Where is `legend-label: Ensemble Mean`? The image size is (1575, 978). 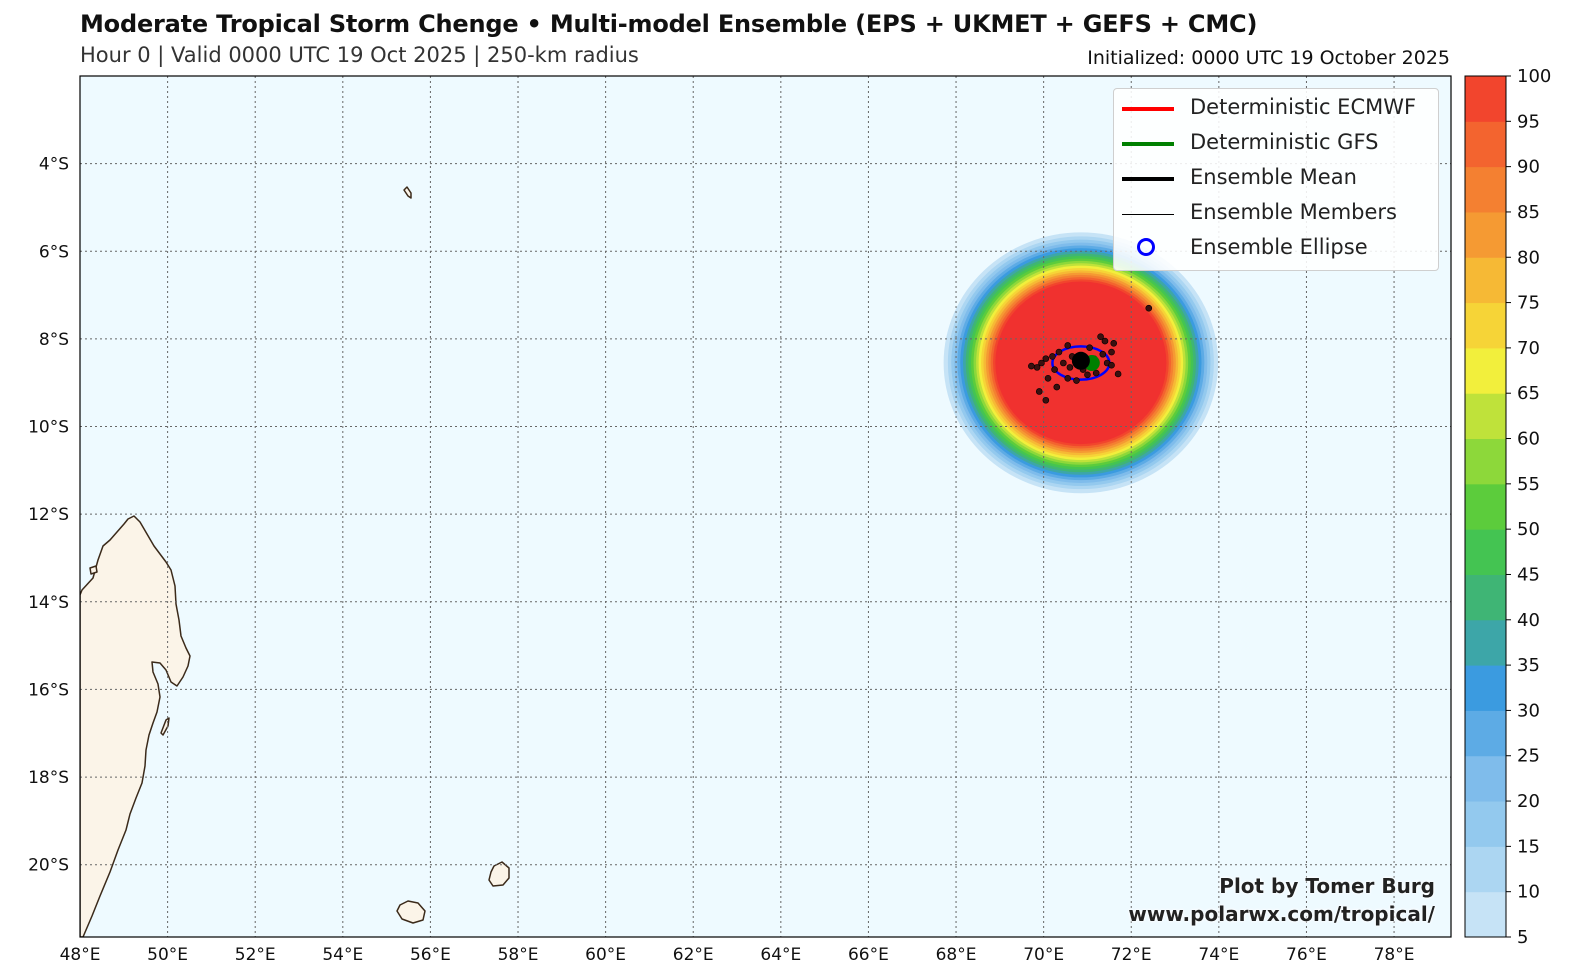
legend-label: Ensemble Mean is located at coordinates (1273, 177).